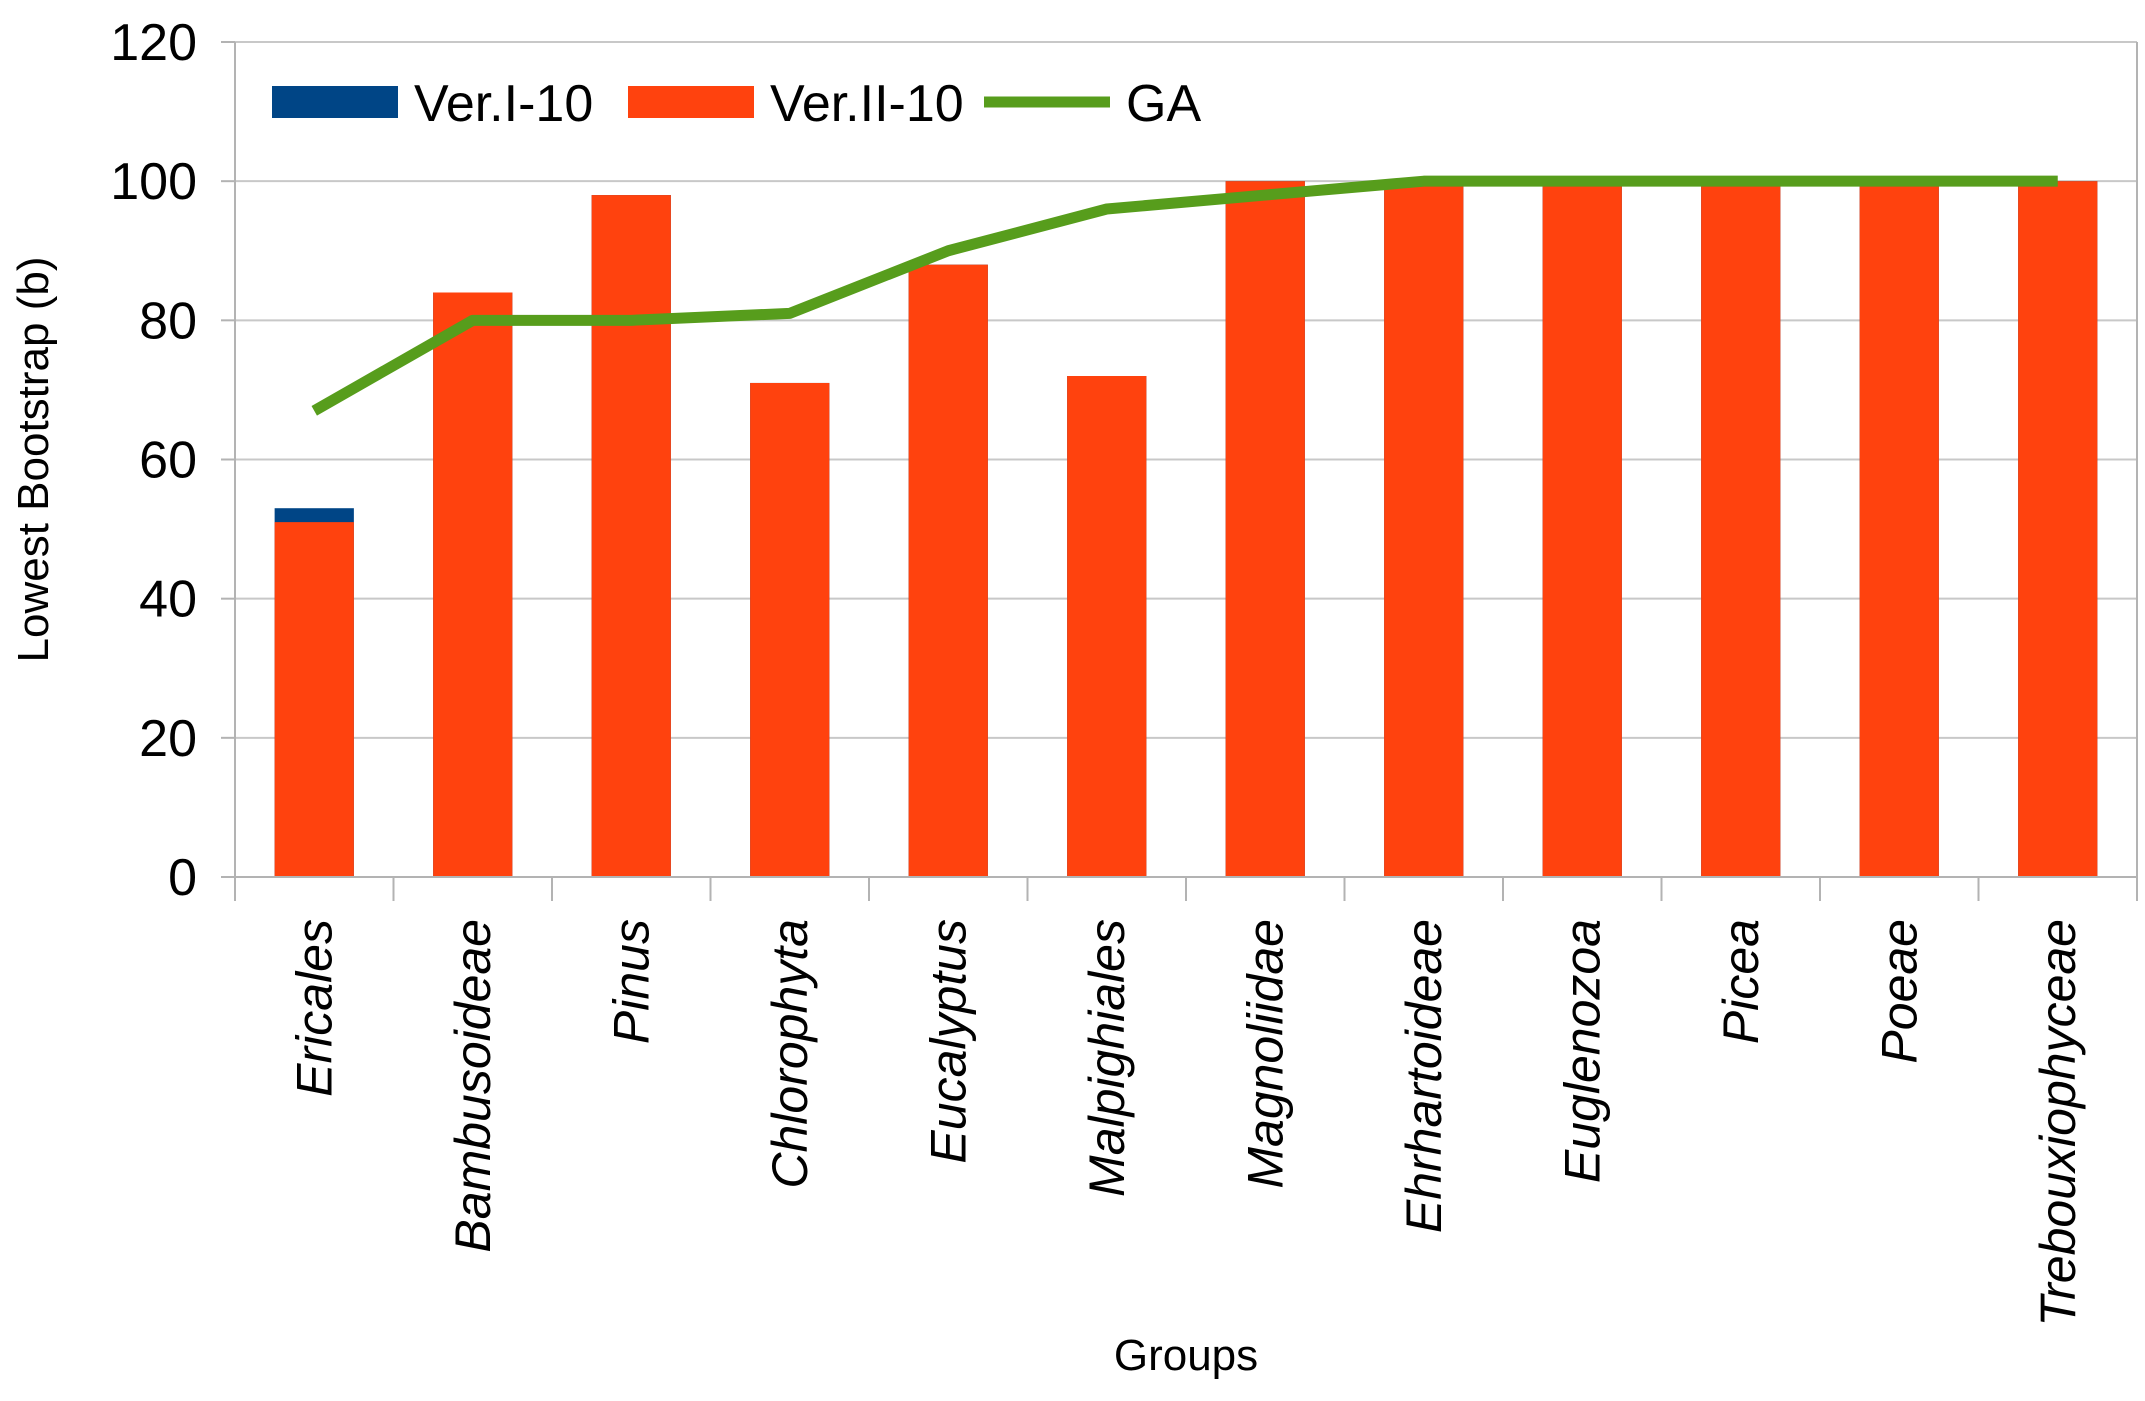  What do you see at coordinates (33, 460) in the screenshot?
I see `y-axis-label: Lowest Bootstrap (b)` at bounding box center [33, 460].